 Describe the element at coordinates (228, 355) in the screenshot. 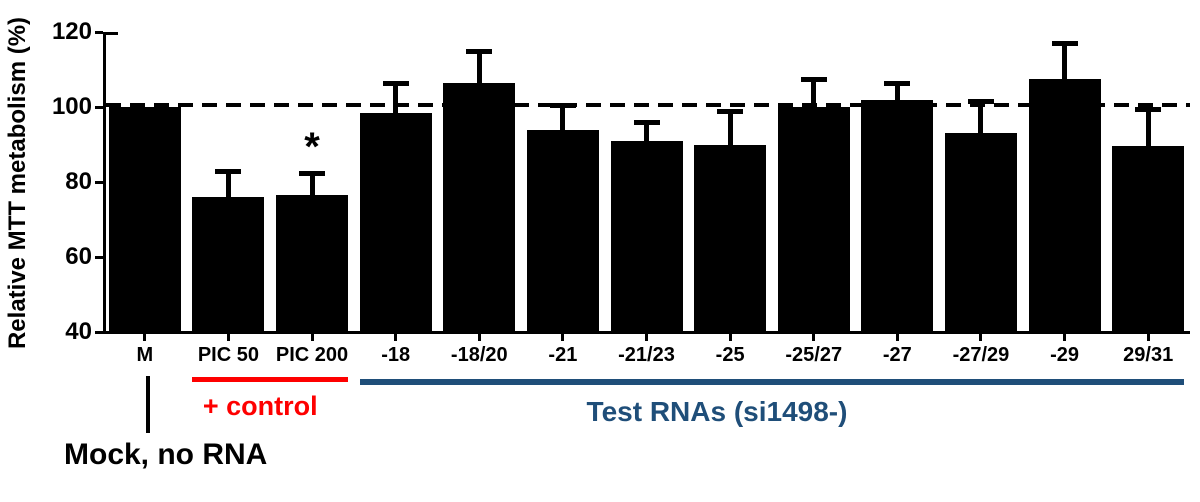

I see `x-tick-label: PIC 50` at that location.